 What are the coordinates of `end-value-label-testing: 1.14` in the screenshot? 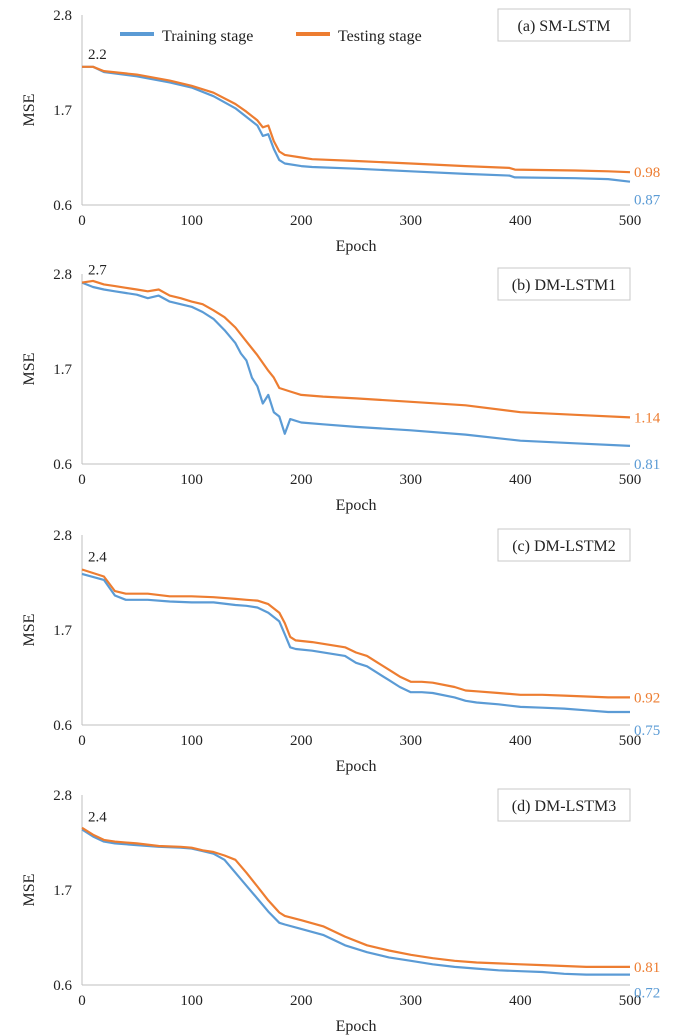 It's located at (647, 418).